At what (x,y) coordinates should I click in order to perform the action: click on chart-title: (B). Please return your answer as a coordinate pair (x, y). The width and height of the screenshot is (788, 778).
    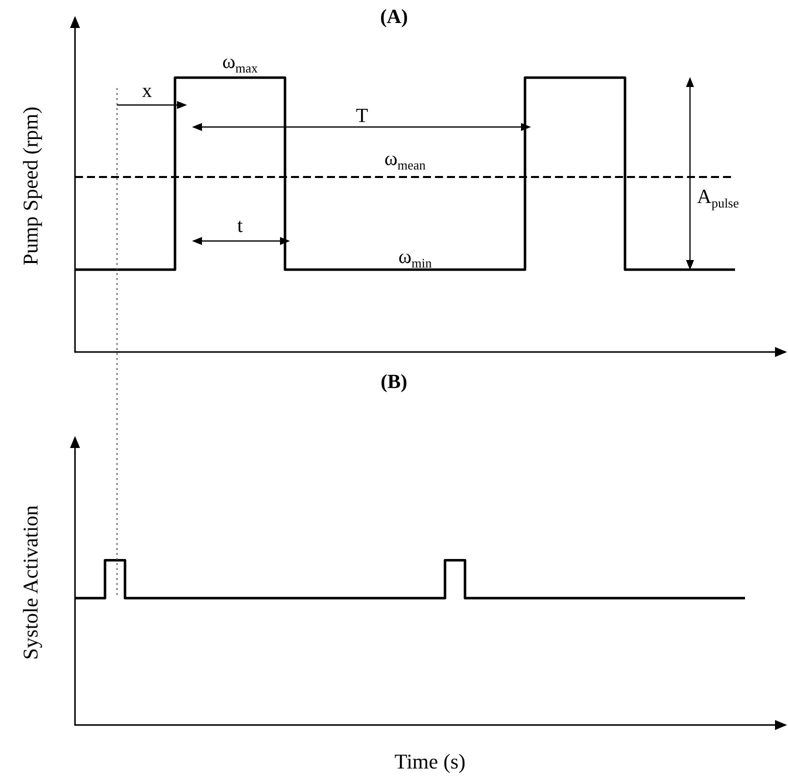
    Looking at the image, I should click on (394, 382).